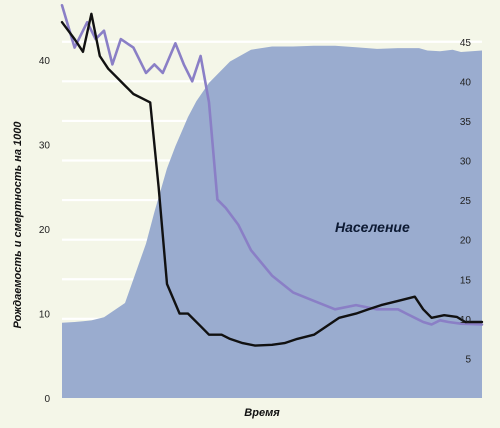  Describe the element at coordinates (47, 399) in the screenshot. I see `left-tick-label: 0` at that location.